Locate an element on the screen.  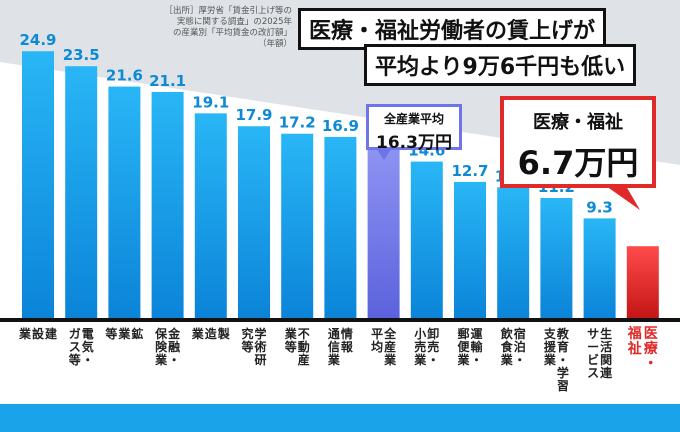
category-label-char: 不 is located at coordinates (304, 334).